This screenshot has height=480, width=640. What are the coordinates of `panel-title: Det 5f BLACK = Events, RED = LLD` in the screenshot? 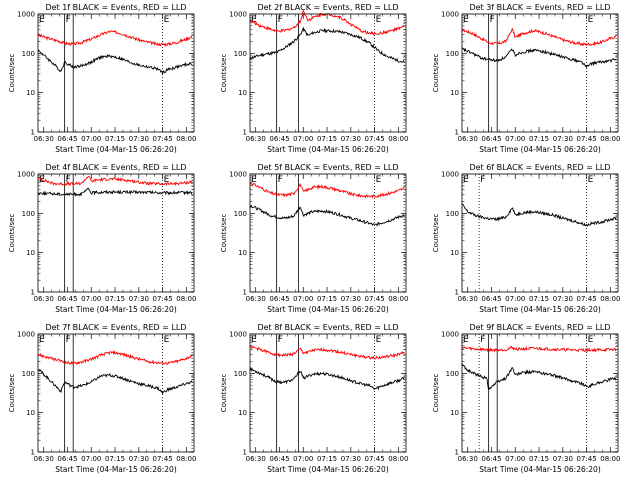 It's located at (327, 167).